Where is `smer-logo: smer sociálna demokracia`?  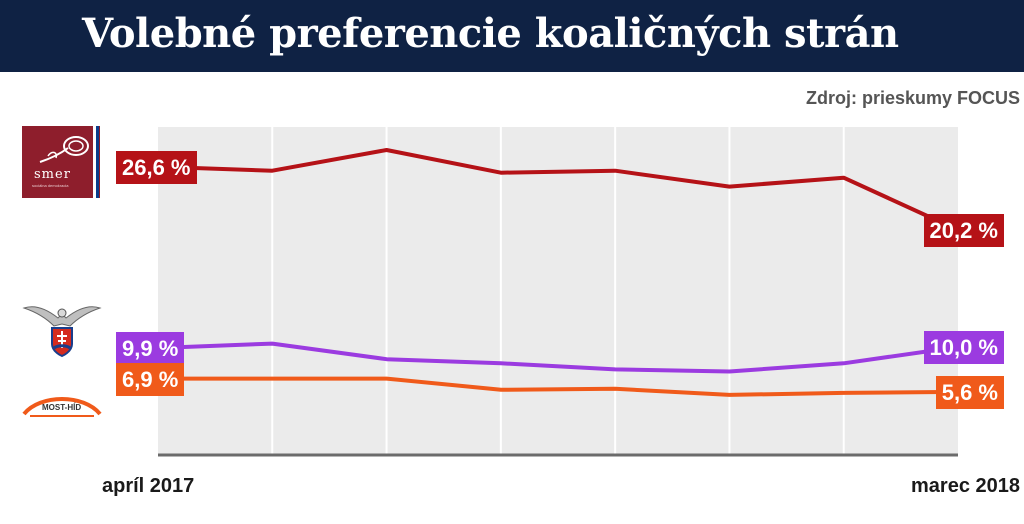
smer-logo: smer sociálna demokracia is located at coordinates (61, 162).